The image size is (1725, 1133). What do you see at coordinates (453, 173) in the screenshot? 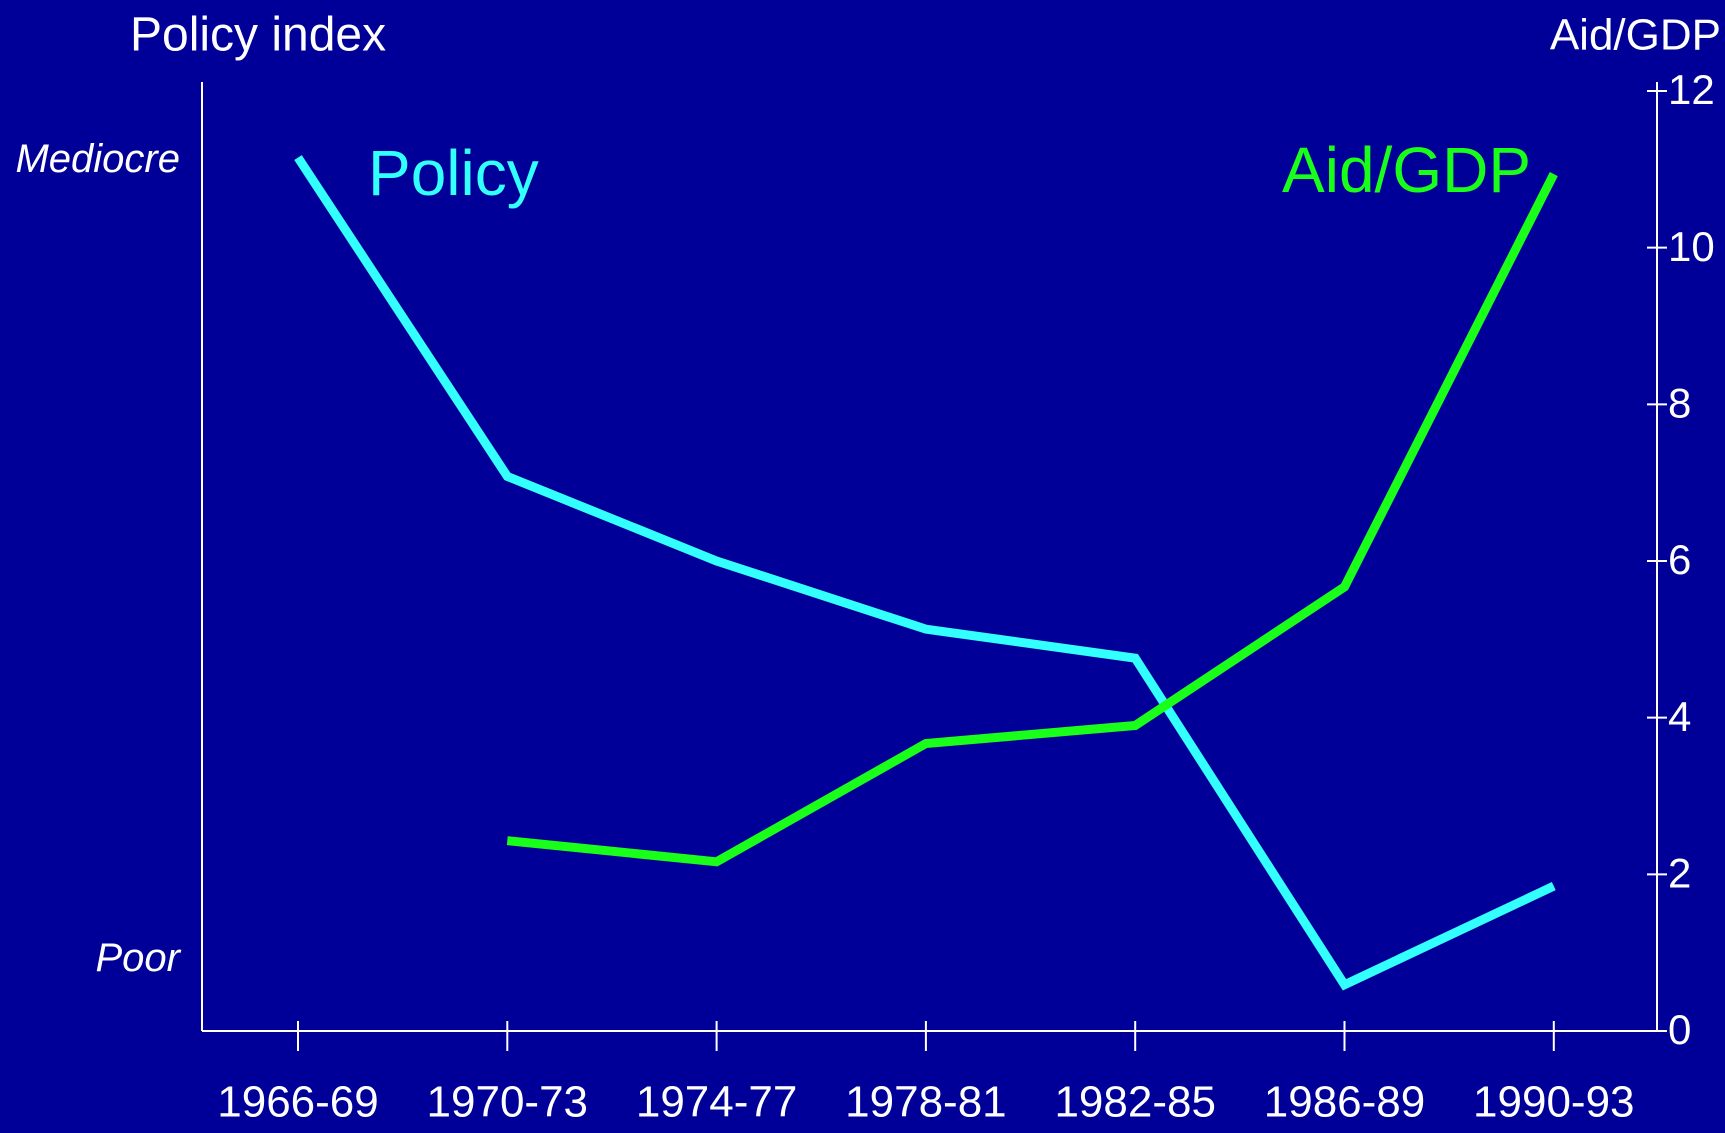
I see `series-label: Policy` at bounding box center [453, 173].